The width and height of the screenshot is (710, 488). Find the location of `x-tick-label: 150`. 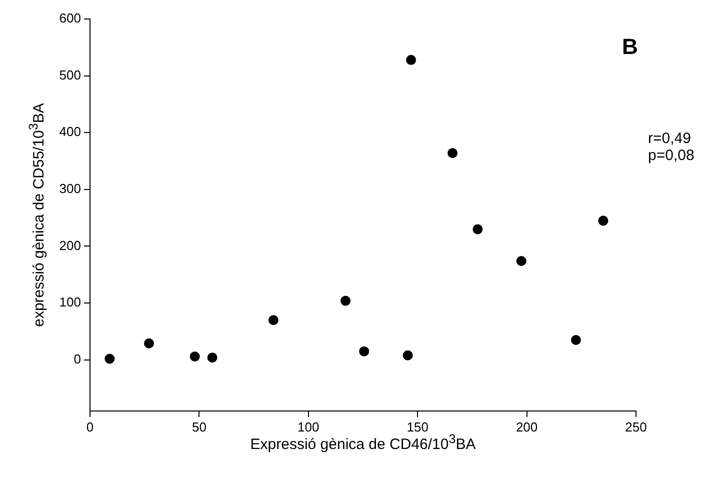

x-tick-label: 150 is located at coordinates (417, 426).